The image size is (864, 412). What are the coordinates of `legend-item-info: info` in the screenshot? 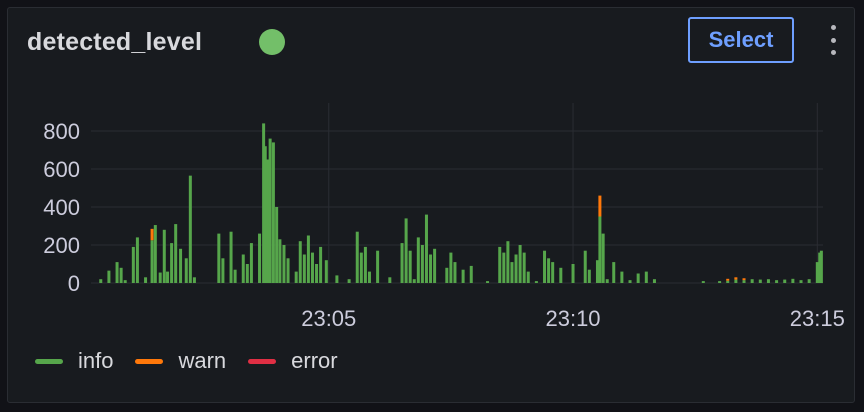 It's located at (74, 361).